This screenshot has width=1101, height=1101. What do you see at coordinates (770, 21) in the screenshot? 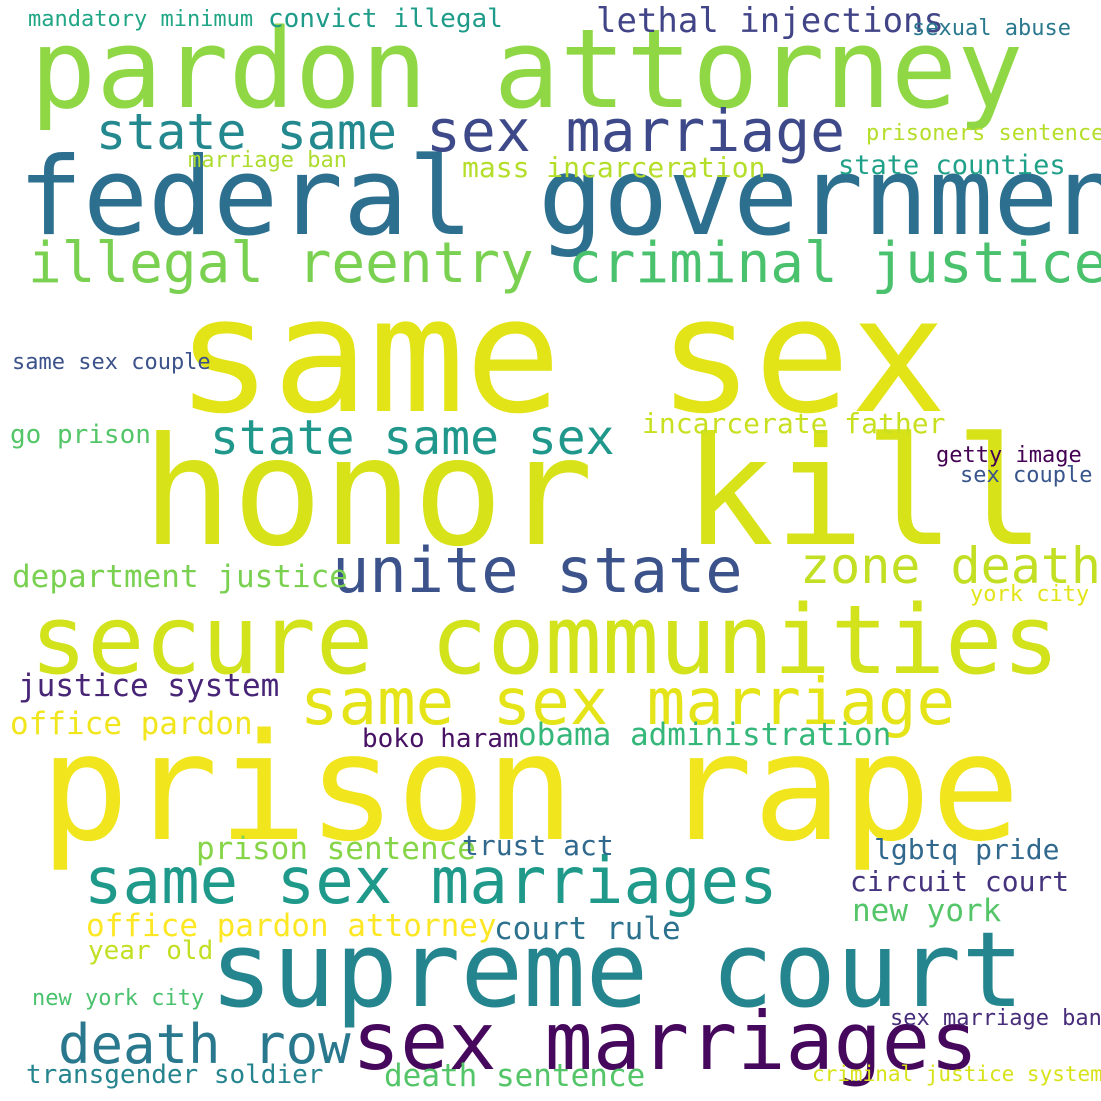
I see `word-lethal-injections: lethal injections` at bounding box center [770, 21].